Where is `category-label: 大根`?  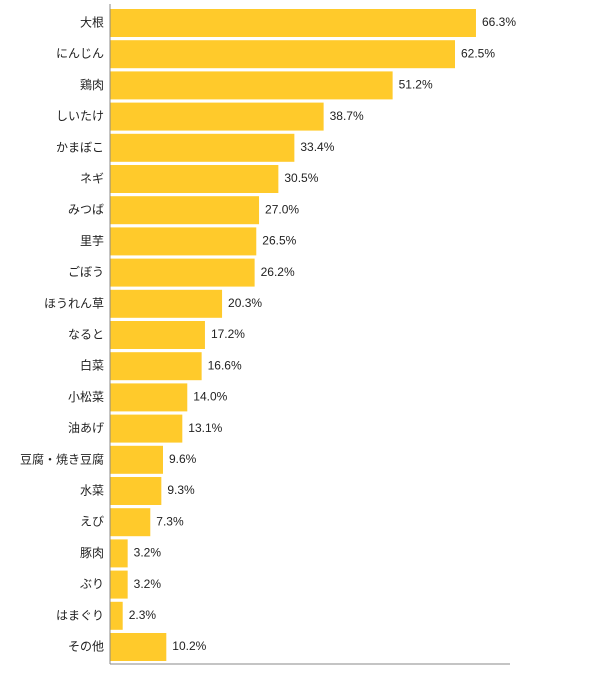
category-label: 大根 is located at coordinates (92, 23).